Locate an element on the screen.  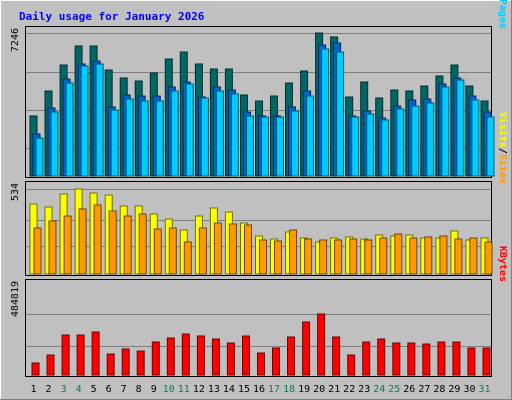
y-axis-max-label: 534 is located at coordinates (15, 192).